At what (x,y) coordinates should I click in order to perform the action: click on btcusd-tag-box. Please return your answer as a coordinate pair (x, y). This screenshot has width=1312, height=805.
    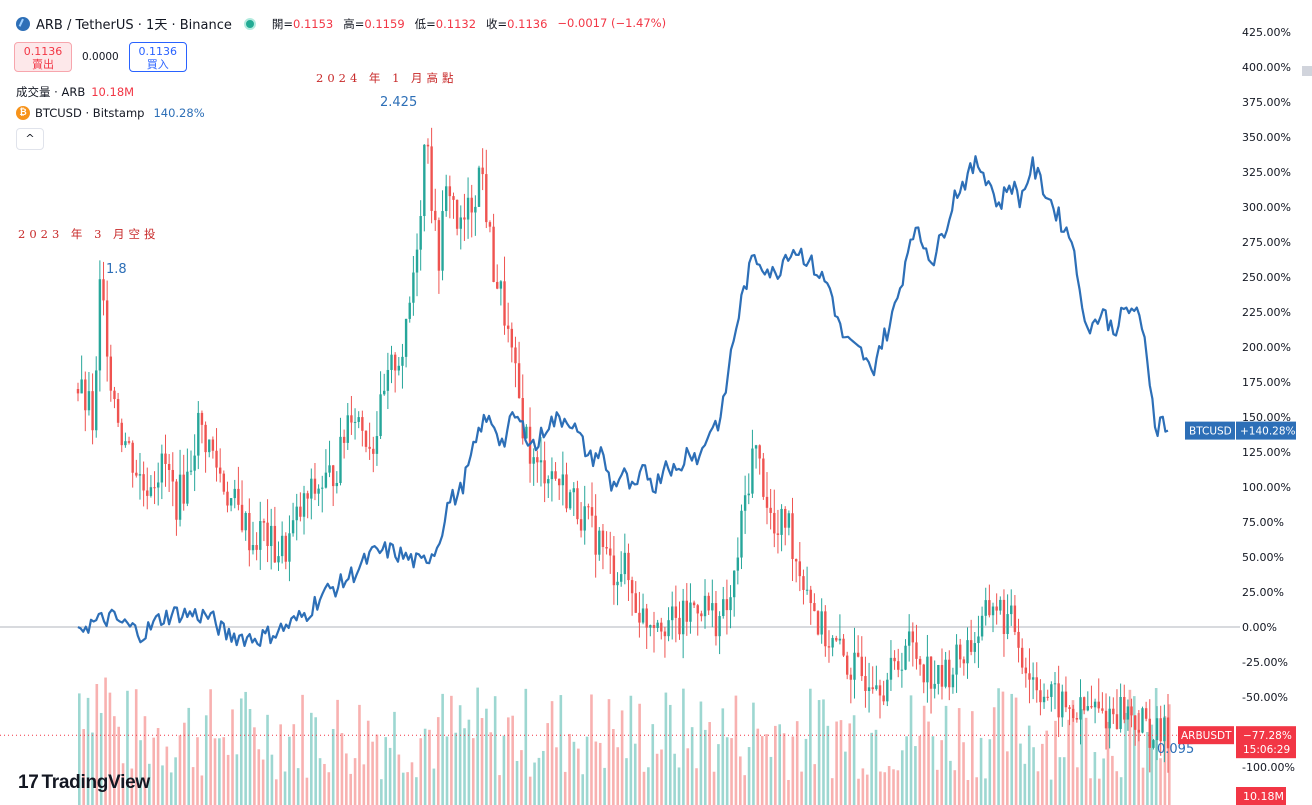
    Looking at the image, I should click on (1210, 430).